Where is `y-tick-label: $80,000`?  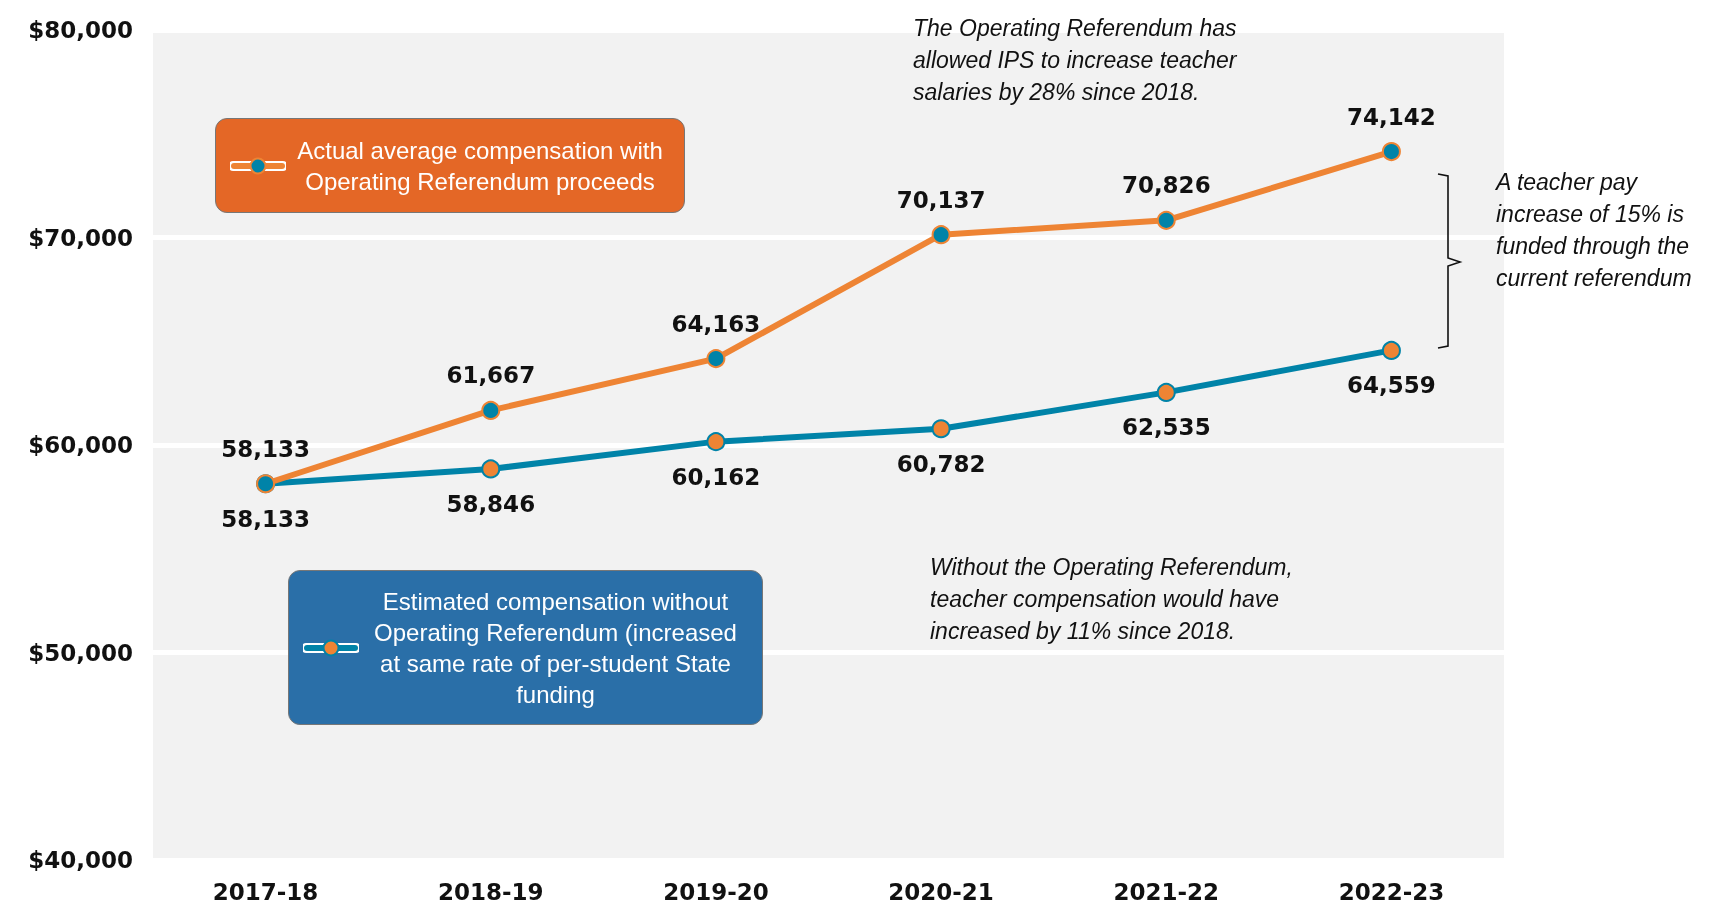 y-tick-label: $80,000 is located at coordinates (80, 30).